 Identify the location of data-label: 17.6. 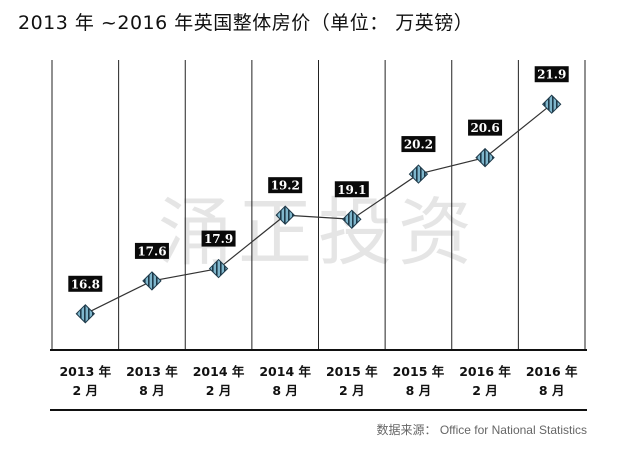
(151, 251).